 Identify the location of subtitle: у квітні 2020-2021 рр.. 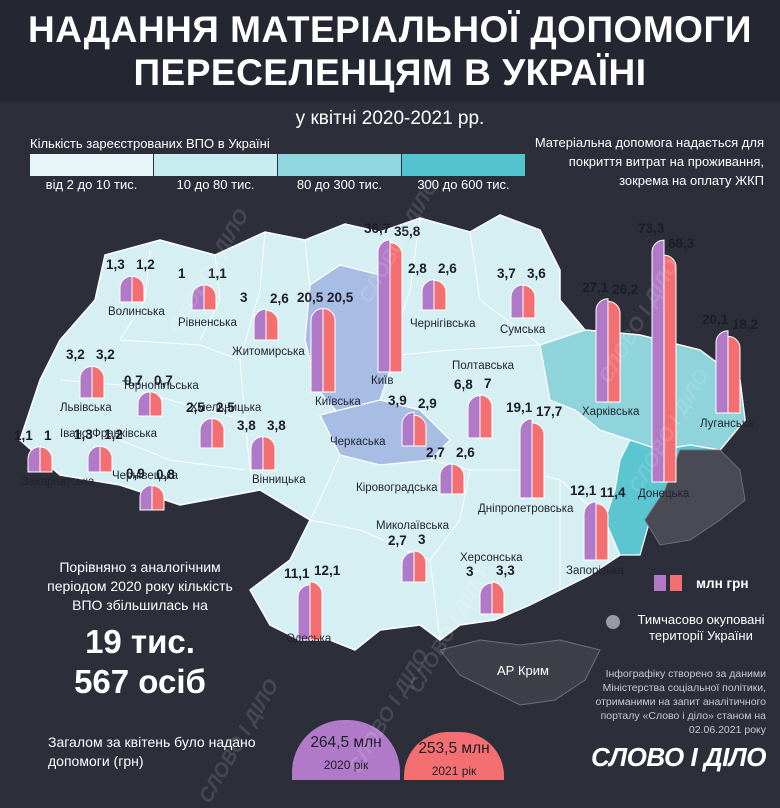
(390, 118).